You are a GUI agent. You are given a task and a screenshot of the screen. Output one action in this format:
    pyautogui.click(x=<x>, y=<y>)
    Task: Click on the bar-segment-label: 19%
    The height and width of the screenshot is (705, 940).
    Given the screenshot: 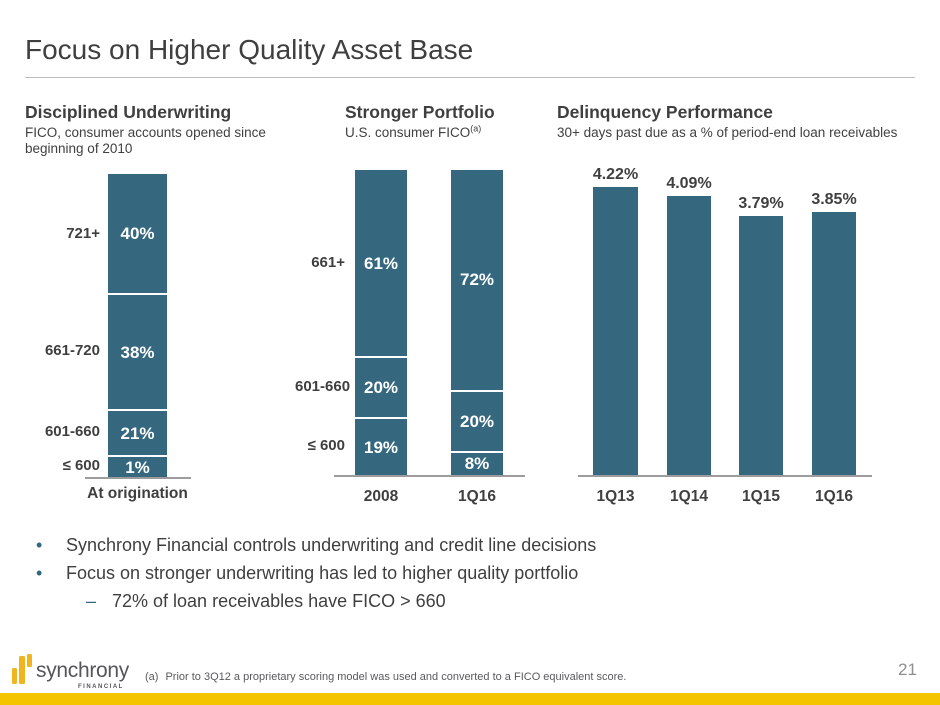 What is the action you would take?
    pyautogui.click(x=381, y=447)
    